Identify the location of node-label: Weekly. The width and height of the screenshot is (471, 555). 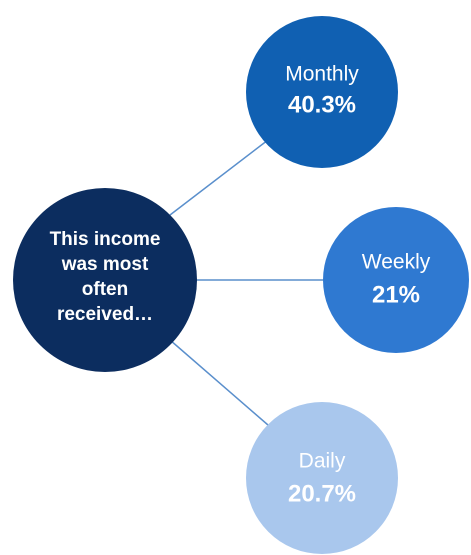
(396, 262).